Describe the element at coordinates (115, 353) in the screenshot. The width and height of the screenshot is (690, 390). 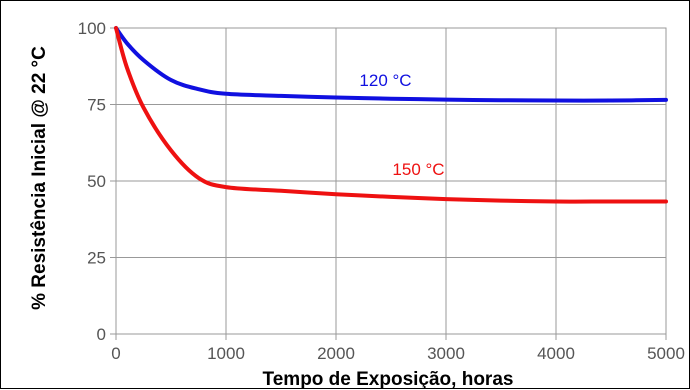
I see `x-tick-label: 0` at that location.